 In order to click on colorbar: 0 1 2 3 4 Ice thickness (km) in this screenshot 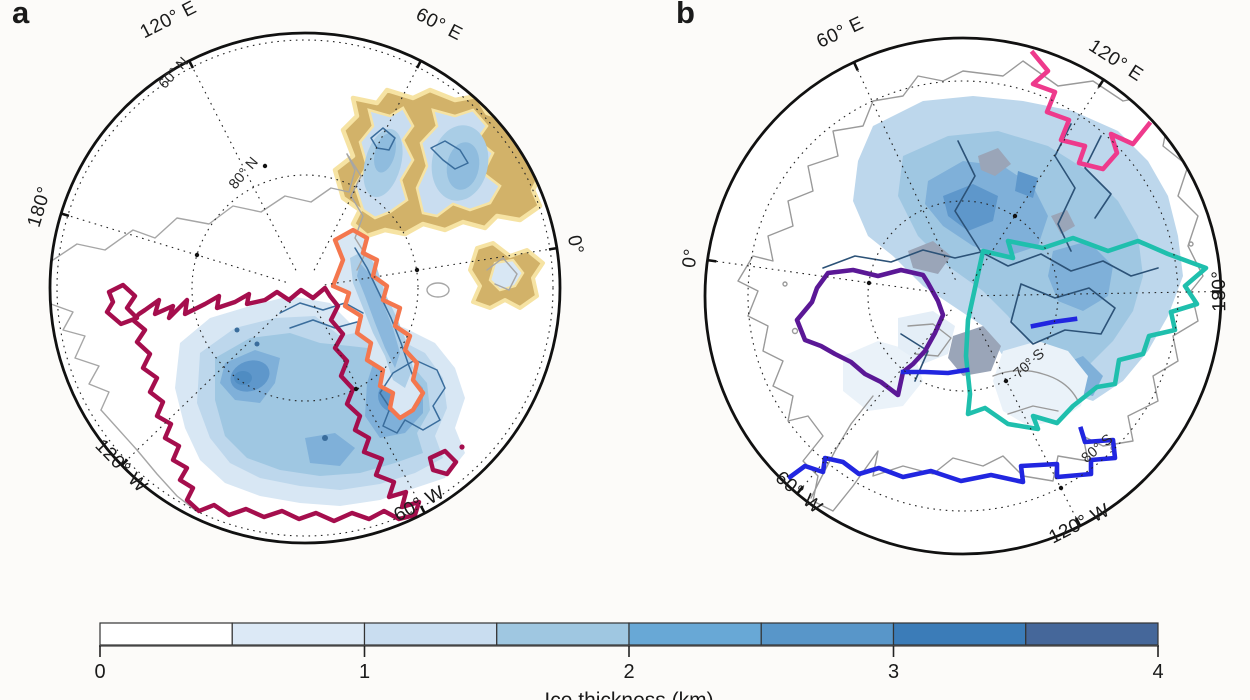, I will do `click(629, 661)`.